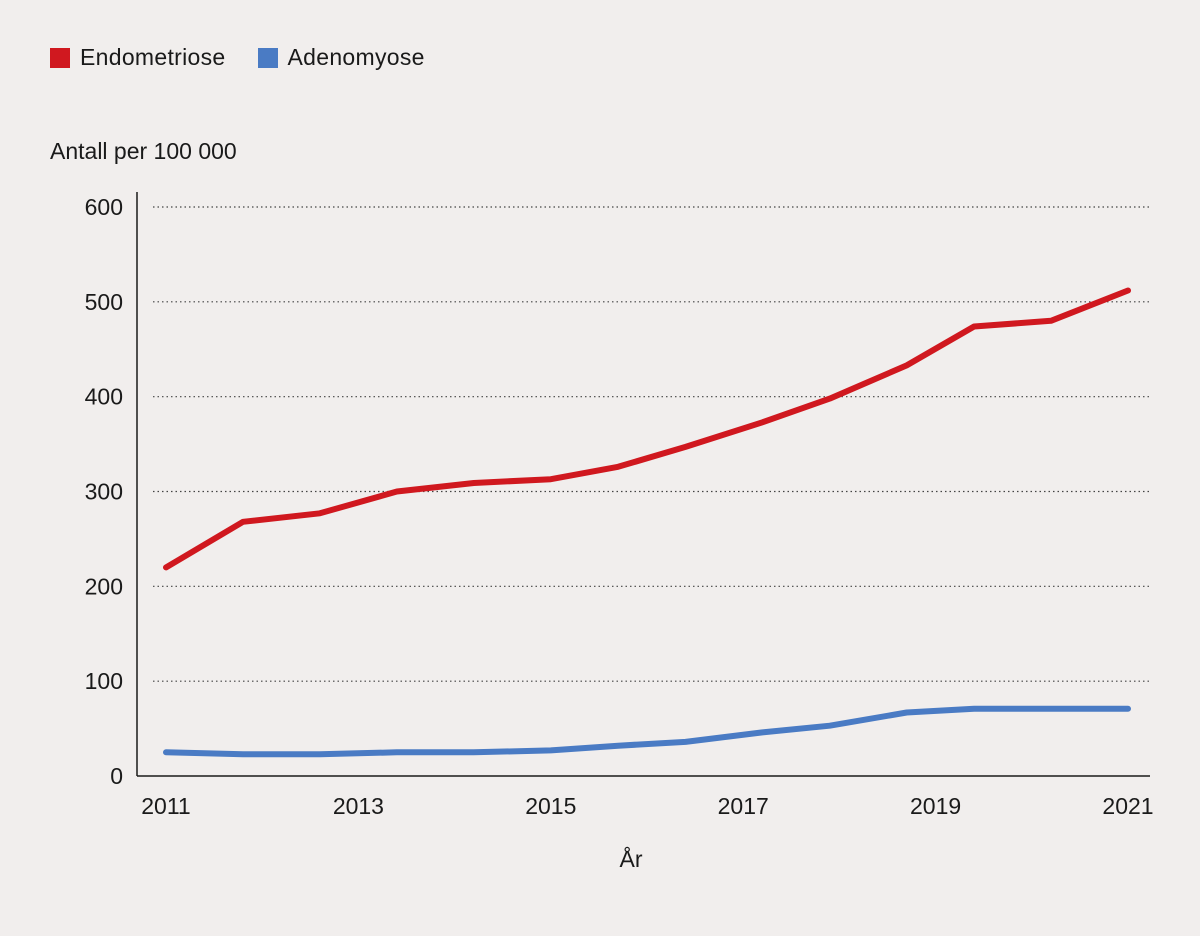  What do you see at coordinates (143, 151) in the screenshot?
I see `y-axis-label: Antall per 100 000` at bounding box center [143, 151].